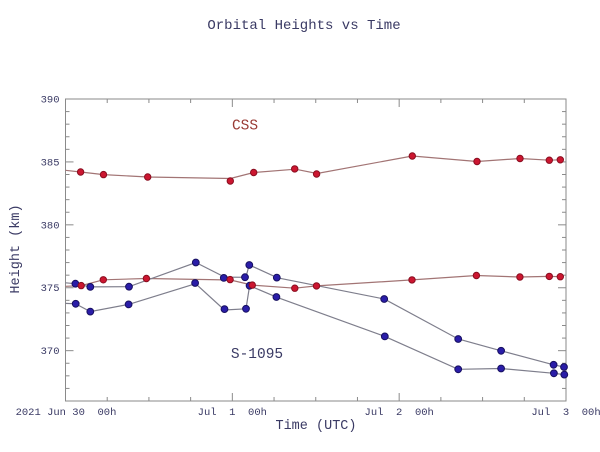  What do you see at coordinates (50, 101) in the screenshot?
I see `svg-text: 390` at bounding box center [50, 101].